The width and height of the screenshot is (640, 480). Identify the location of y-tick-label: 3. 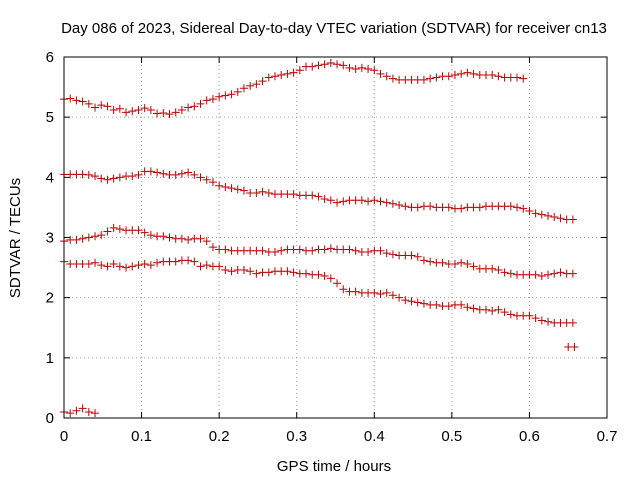
(50, 238).